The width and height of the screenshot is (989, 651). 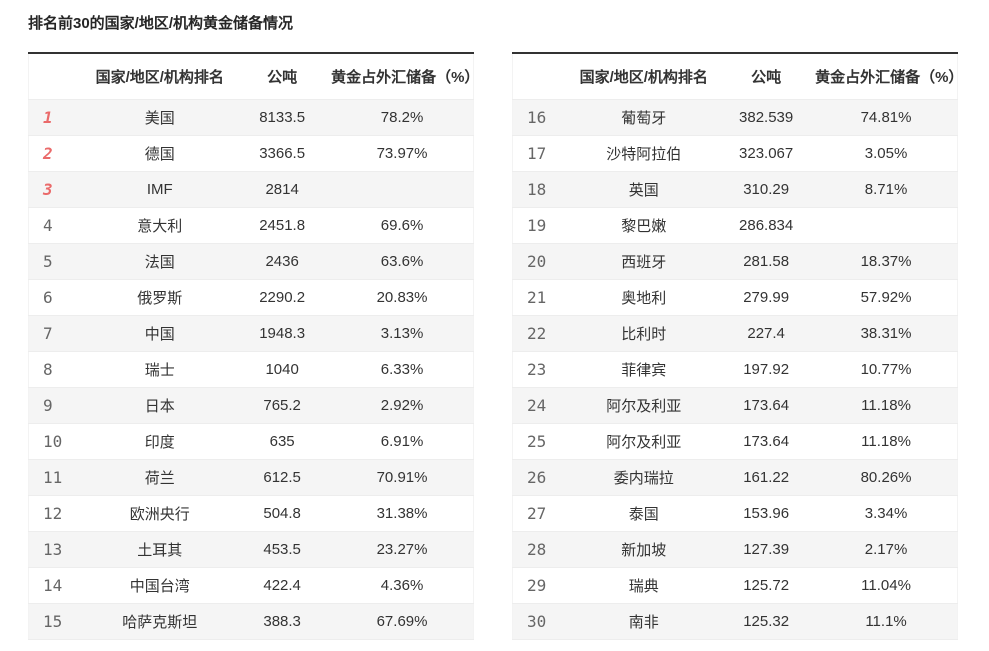 I want to click on rank-cell: 4, so click(x=57, y=224).